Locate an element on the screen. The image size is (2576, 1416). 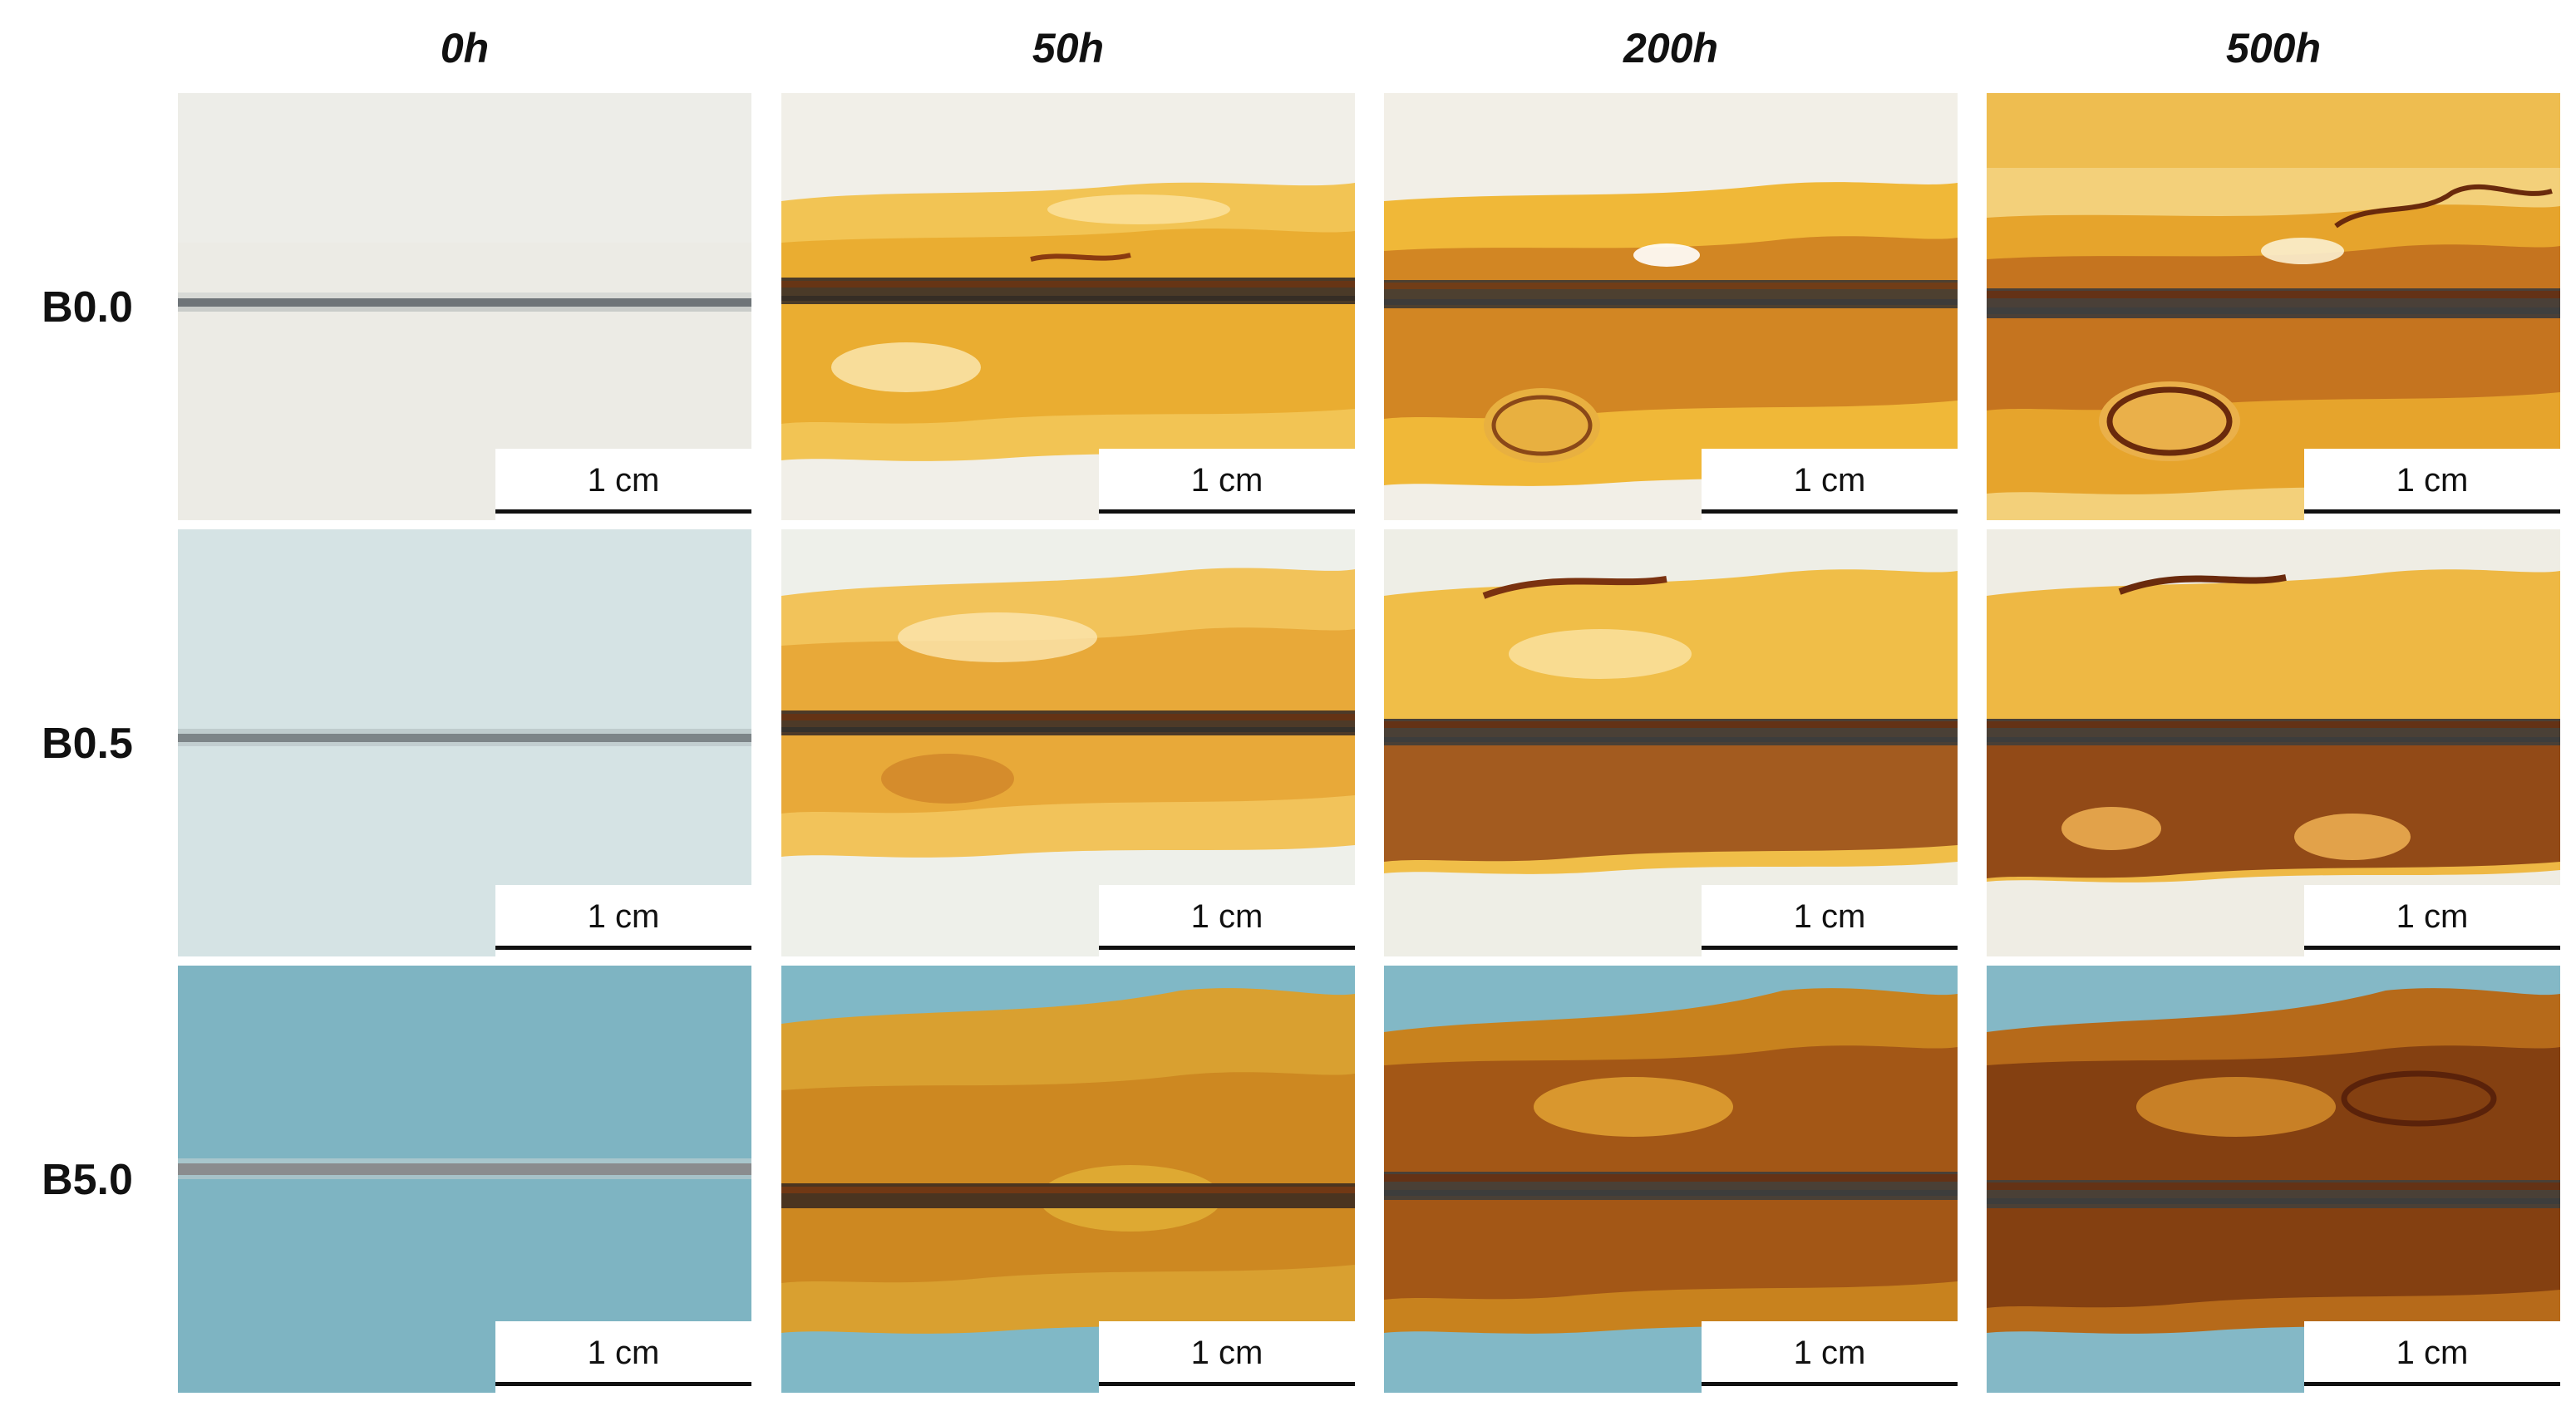
row-header-b0-0: B0.0 is located at coordinates (87, 307).